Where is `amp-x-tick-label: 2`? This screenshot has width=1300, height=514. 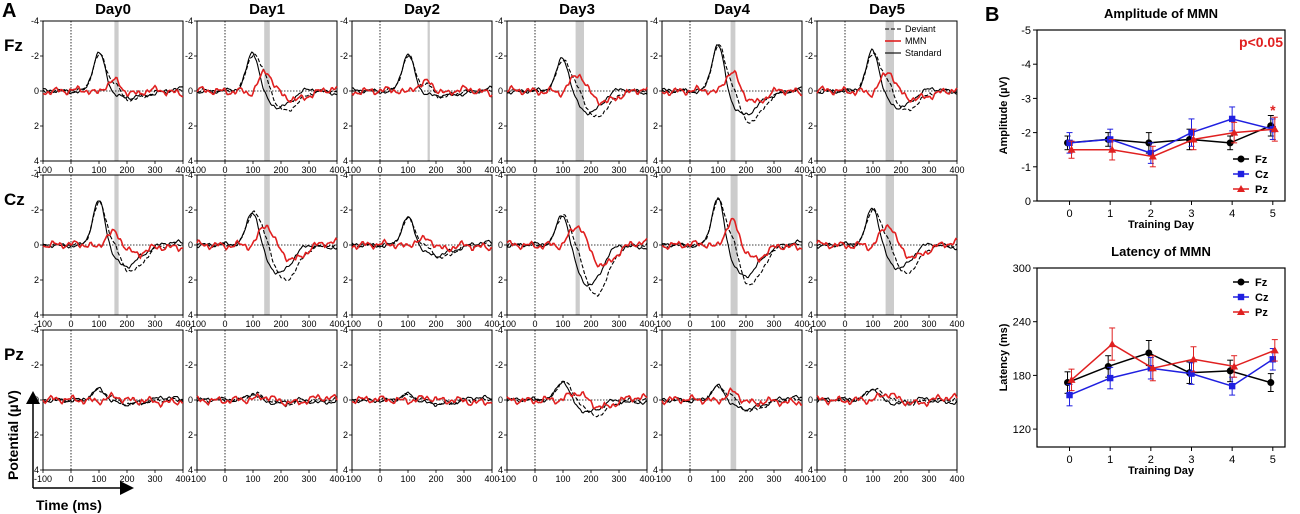
amp-x-tick-label: 2 is located at coordinates (1151, 214).